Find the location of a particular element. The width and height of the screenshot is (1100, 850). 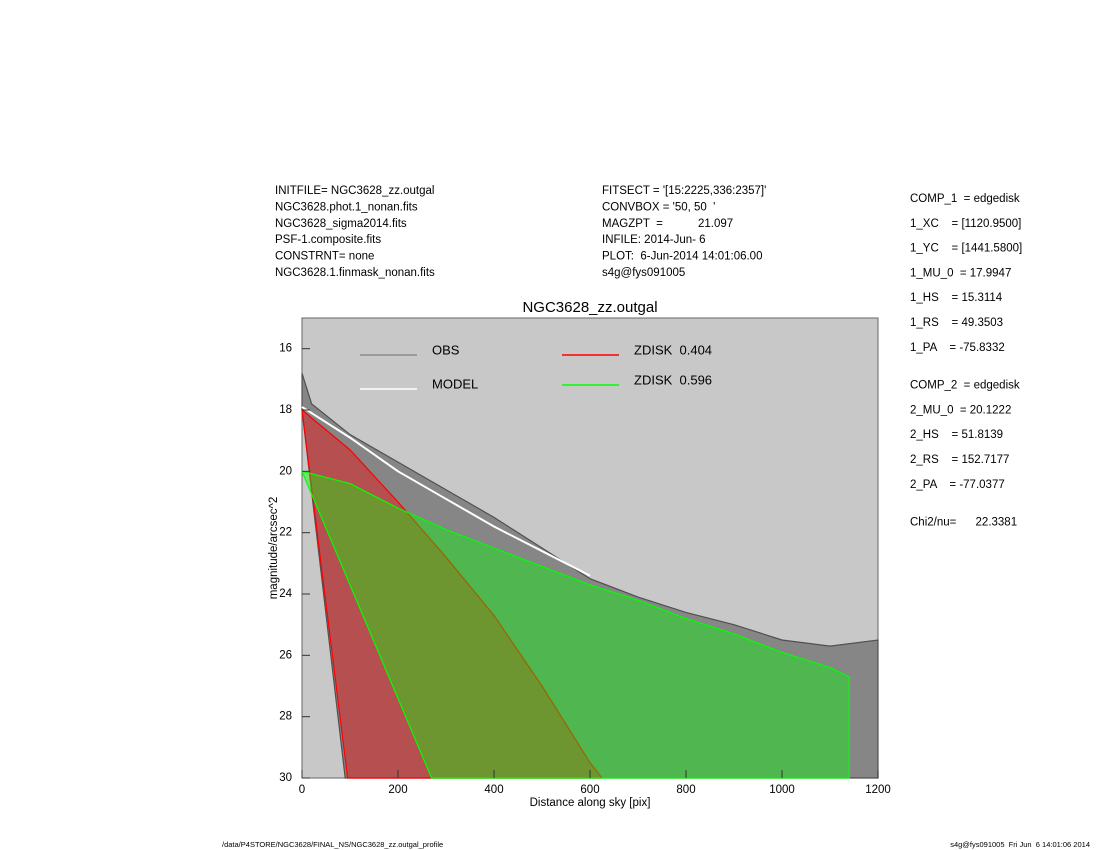

x-tick-label: 400 is located at coordinates (493, 790).